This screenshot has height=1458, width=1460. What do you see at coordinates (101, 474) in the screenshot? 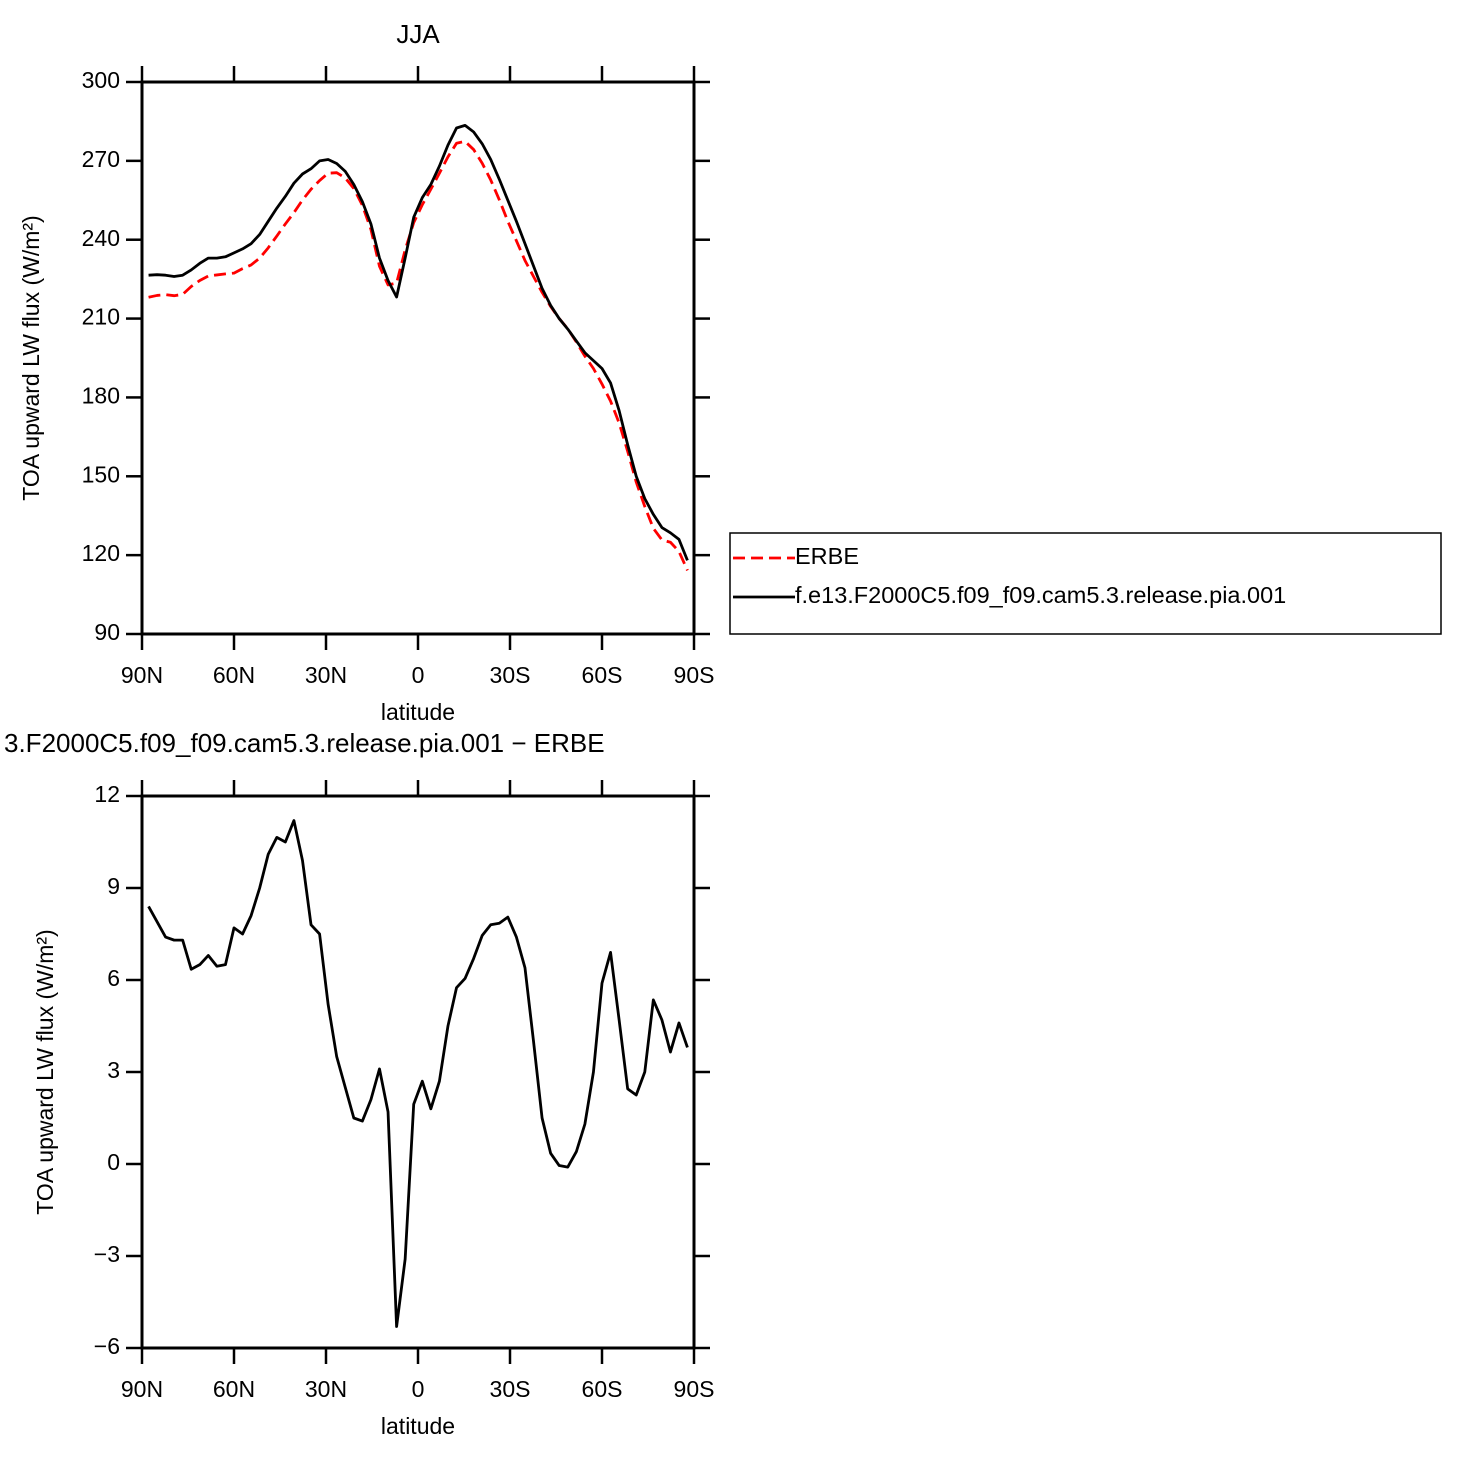
I see `y-tick-label: 150` at bounding box center [101, 474].